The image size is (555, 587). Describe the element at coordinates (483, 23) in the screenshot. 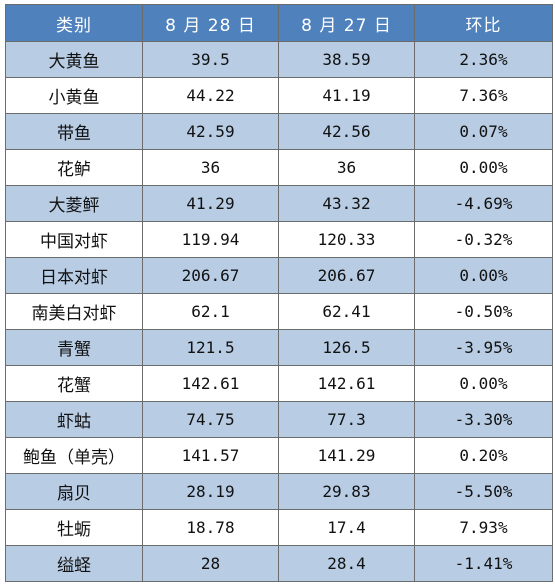

I see `header-change: 环比` at that location.